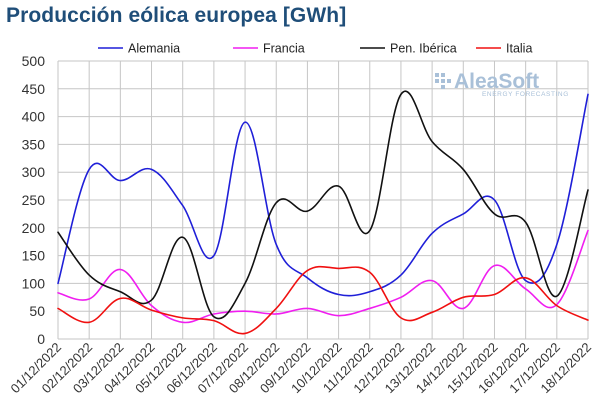 This screenshot has height=418, width=600. I want to click on y-tick-label: 100, so click(34, 283).